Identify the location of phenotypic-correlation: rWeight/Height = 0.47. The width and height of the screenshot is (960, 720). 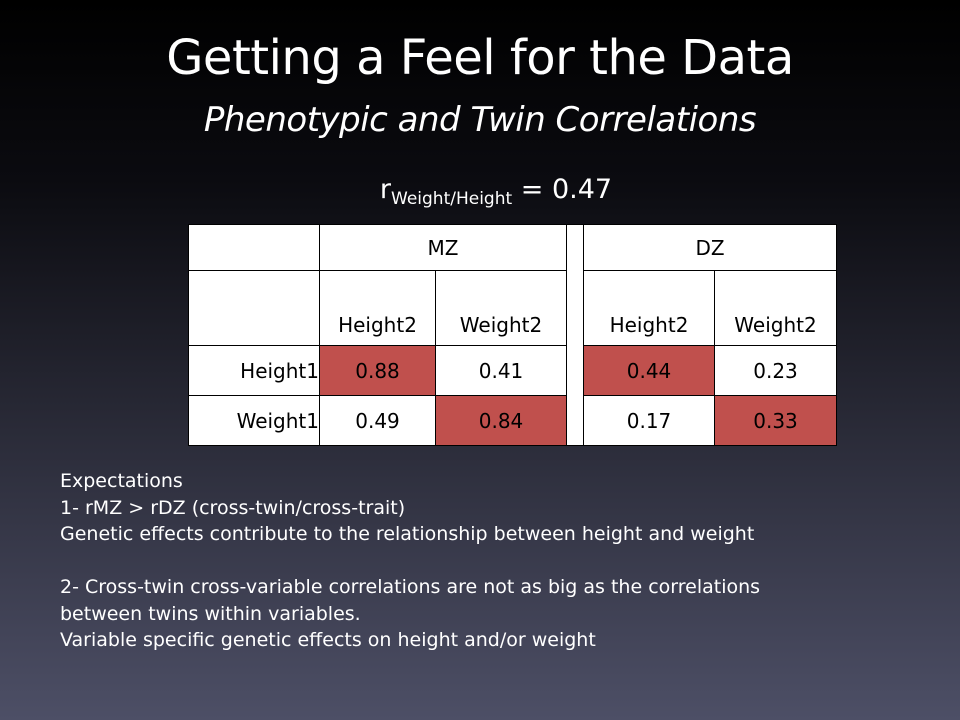
(480, 194).